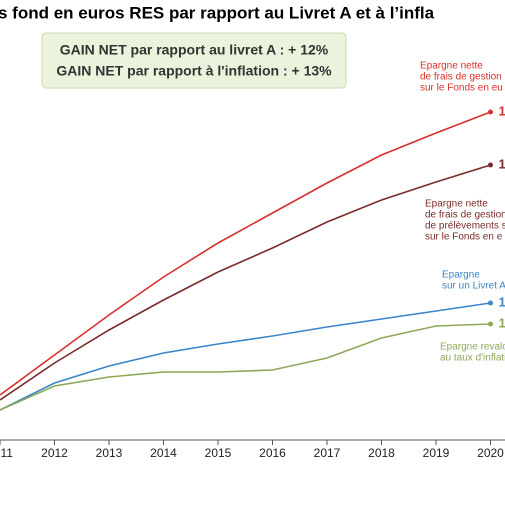  What do you see at coordinates (109, 453) in the screenshot?
I see `x-tick-label: 2013` at bounding box center [109, 453].